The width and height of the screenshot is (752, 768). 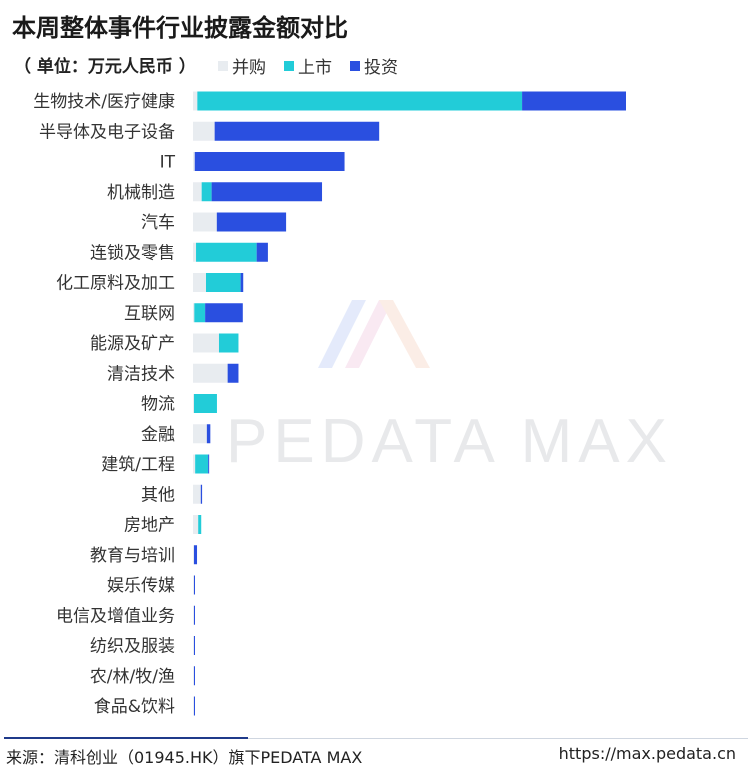 I want to click on legend-swatch-ipo, so click(x=289, y=65).